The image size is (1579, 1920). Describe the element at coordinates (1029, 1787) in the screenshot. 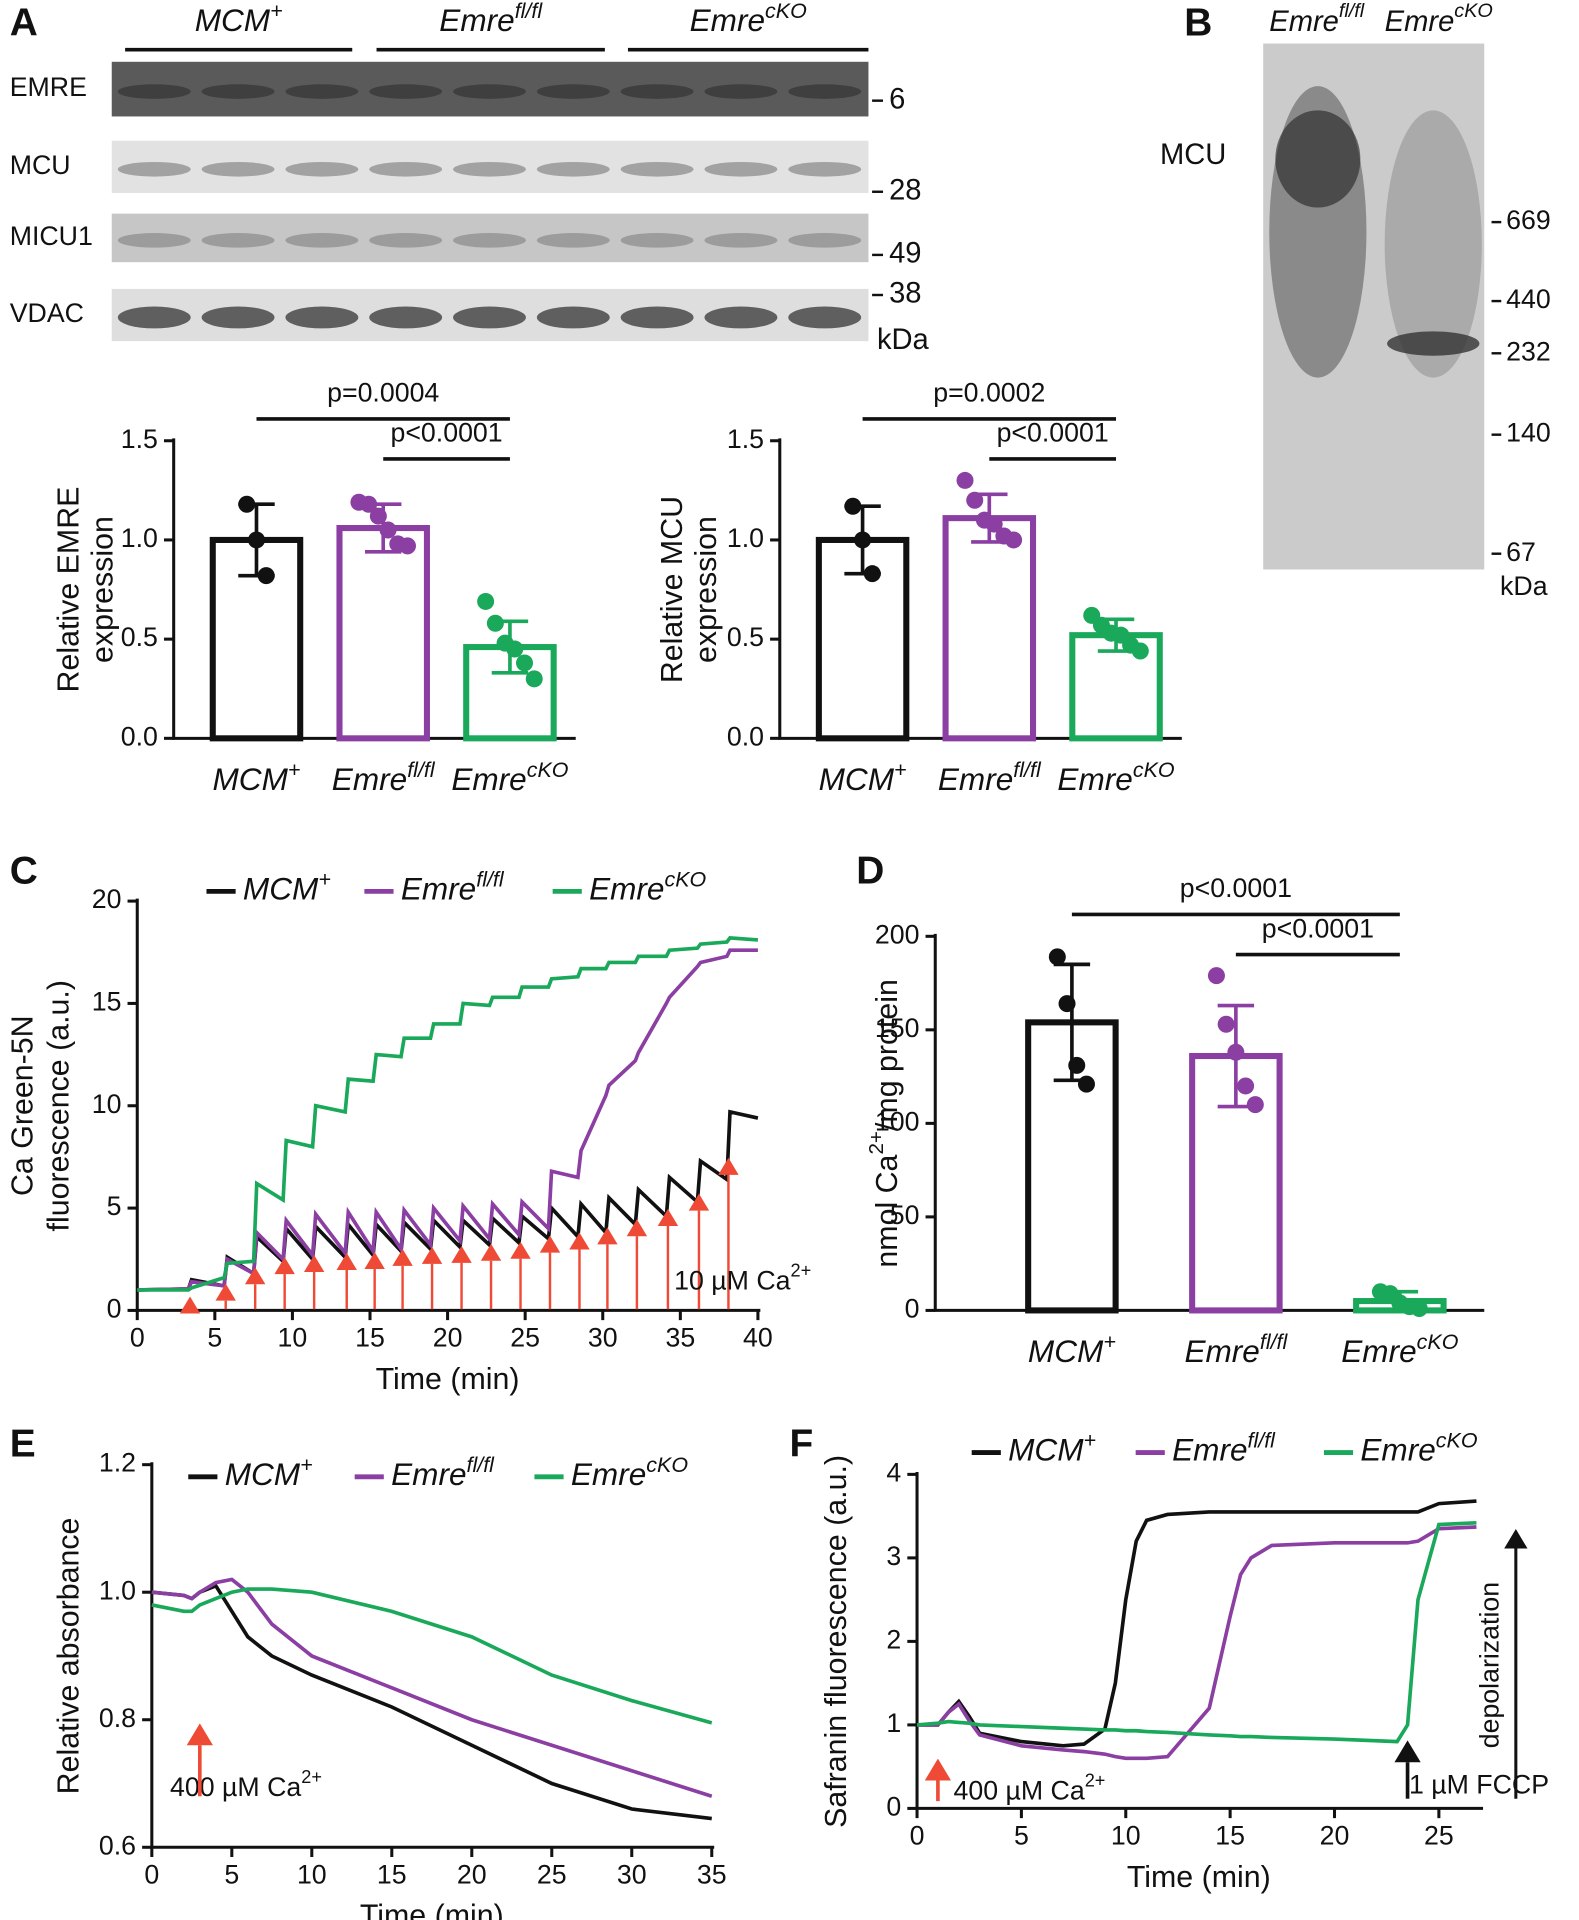

I see `annotation: 400 µM Ca2+` at that location.